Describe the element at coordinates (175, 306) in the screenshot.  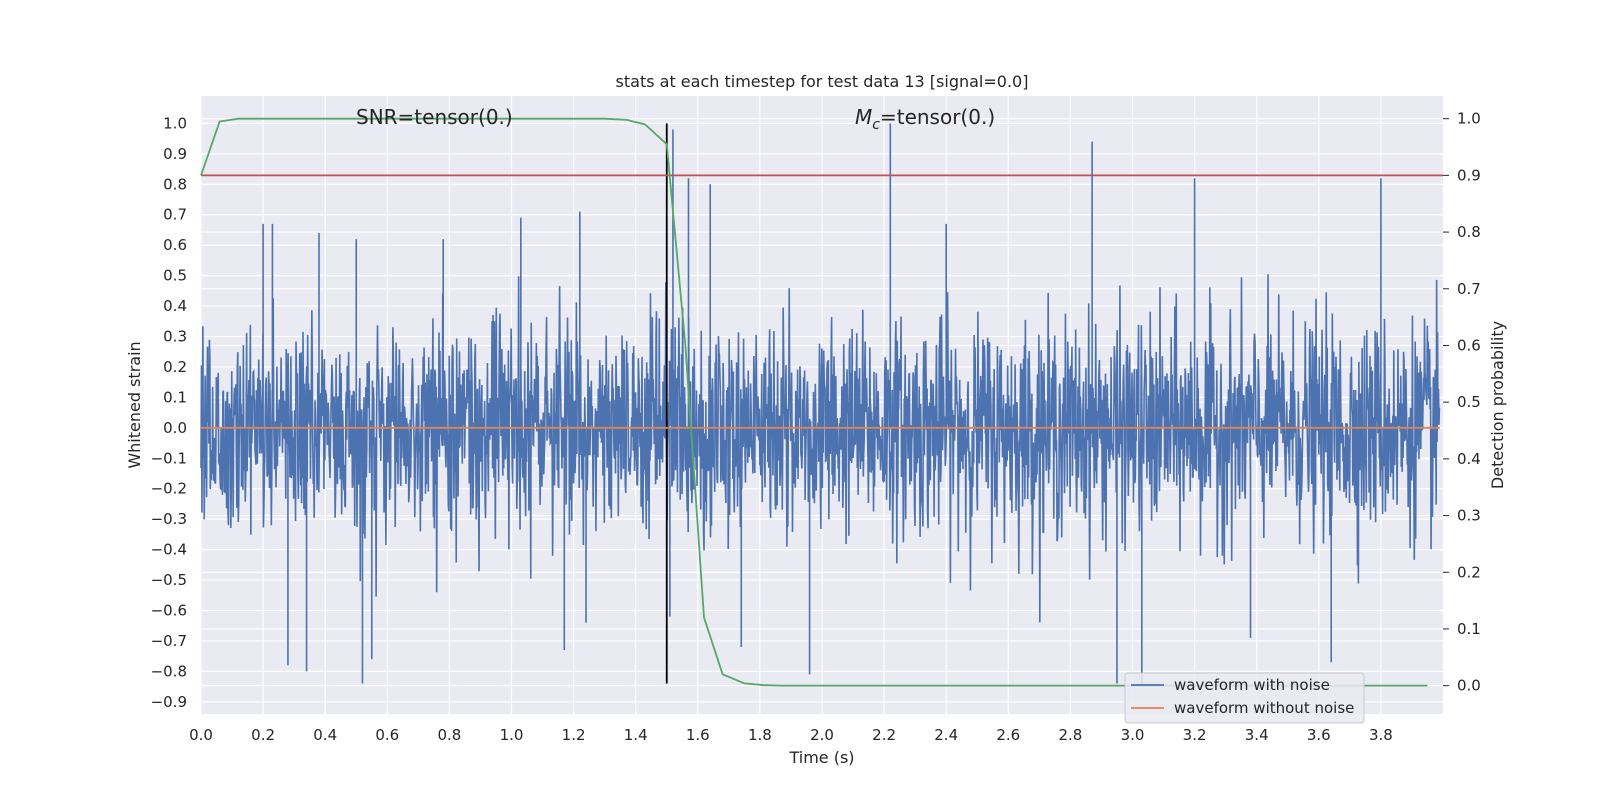
I see `y-tick-label: 0.4` at that location.